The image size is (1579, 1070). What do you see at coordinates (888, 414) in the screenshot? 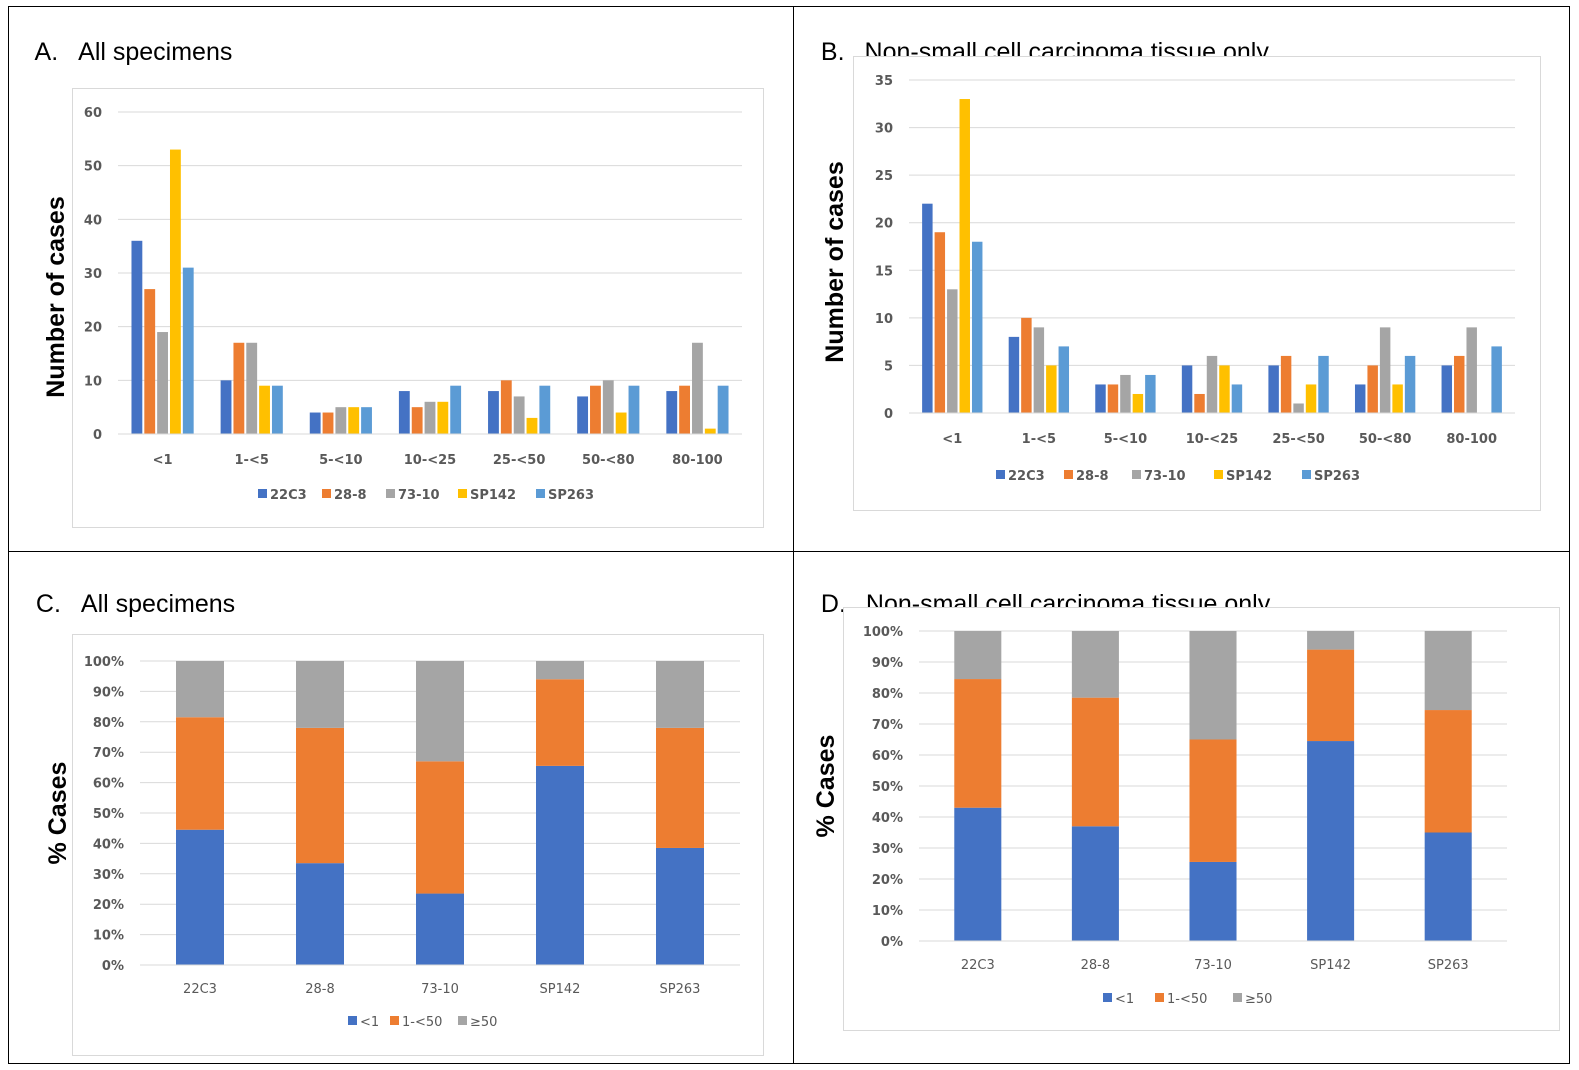
I see `chart-b-ytick-label: 0` at bounding box center [888, 414].